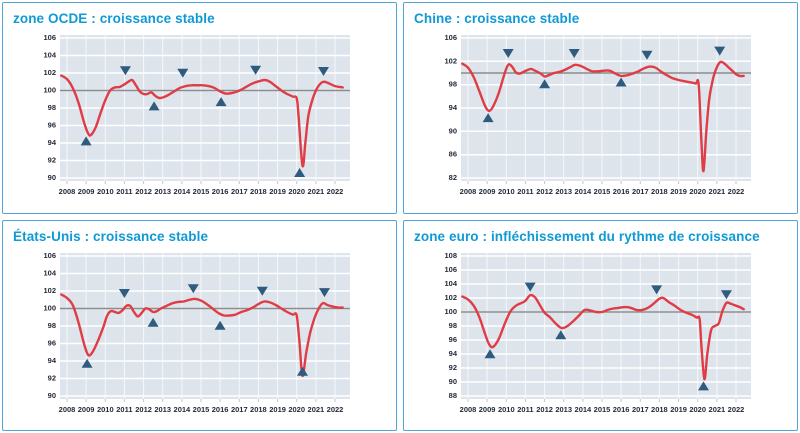  Describe the element at coordinates (453, 394) in the screenshot. I see `svg-text: 88` at that location.